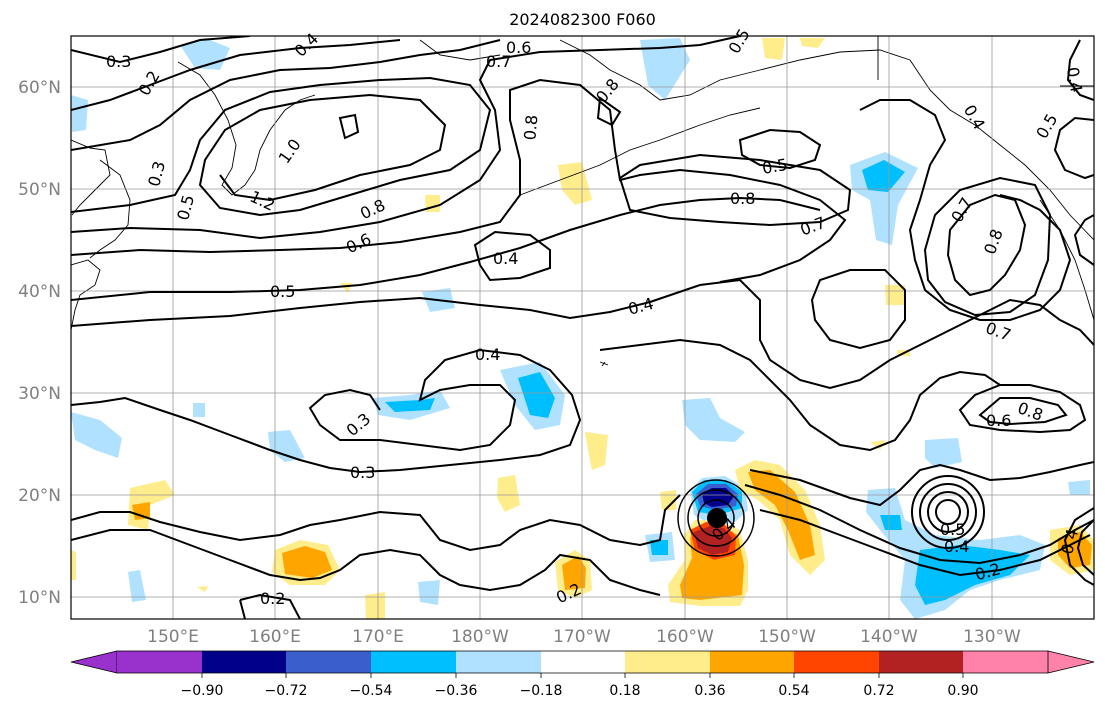 The image size is (1105, 712). I want to click on coastline-japan-sakhalin, so click(110, 209).